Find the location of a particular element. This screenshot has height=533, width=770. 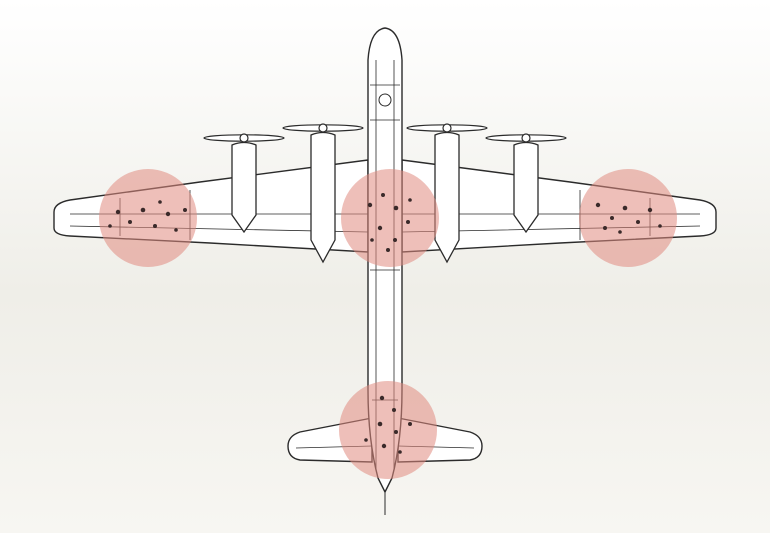

damage-zone-right-wing is located at coordinates (628, 218).